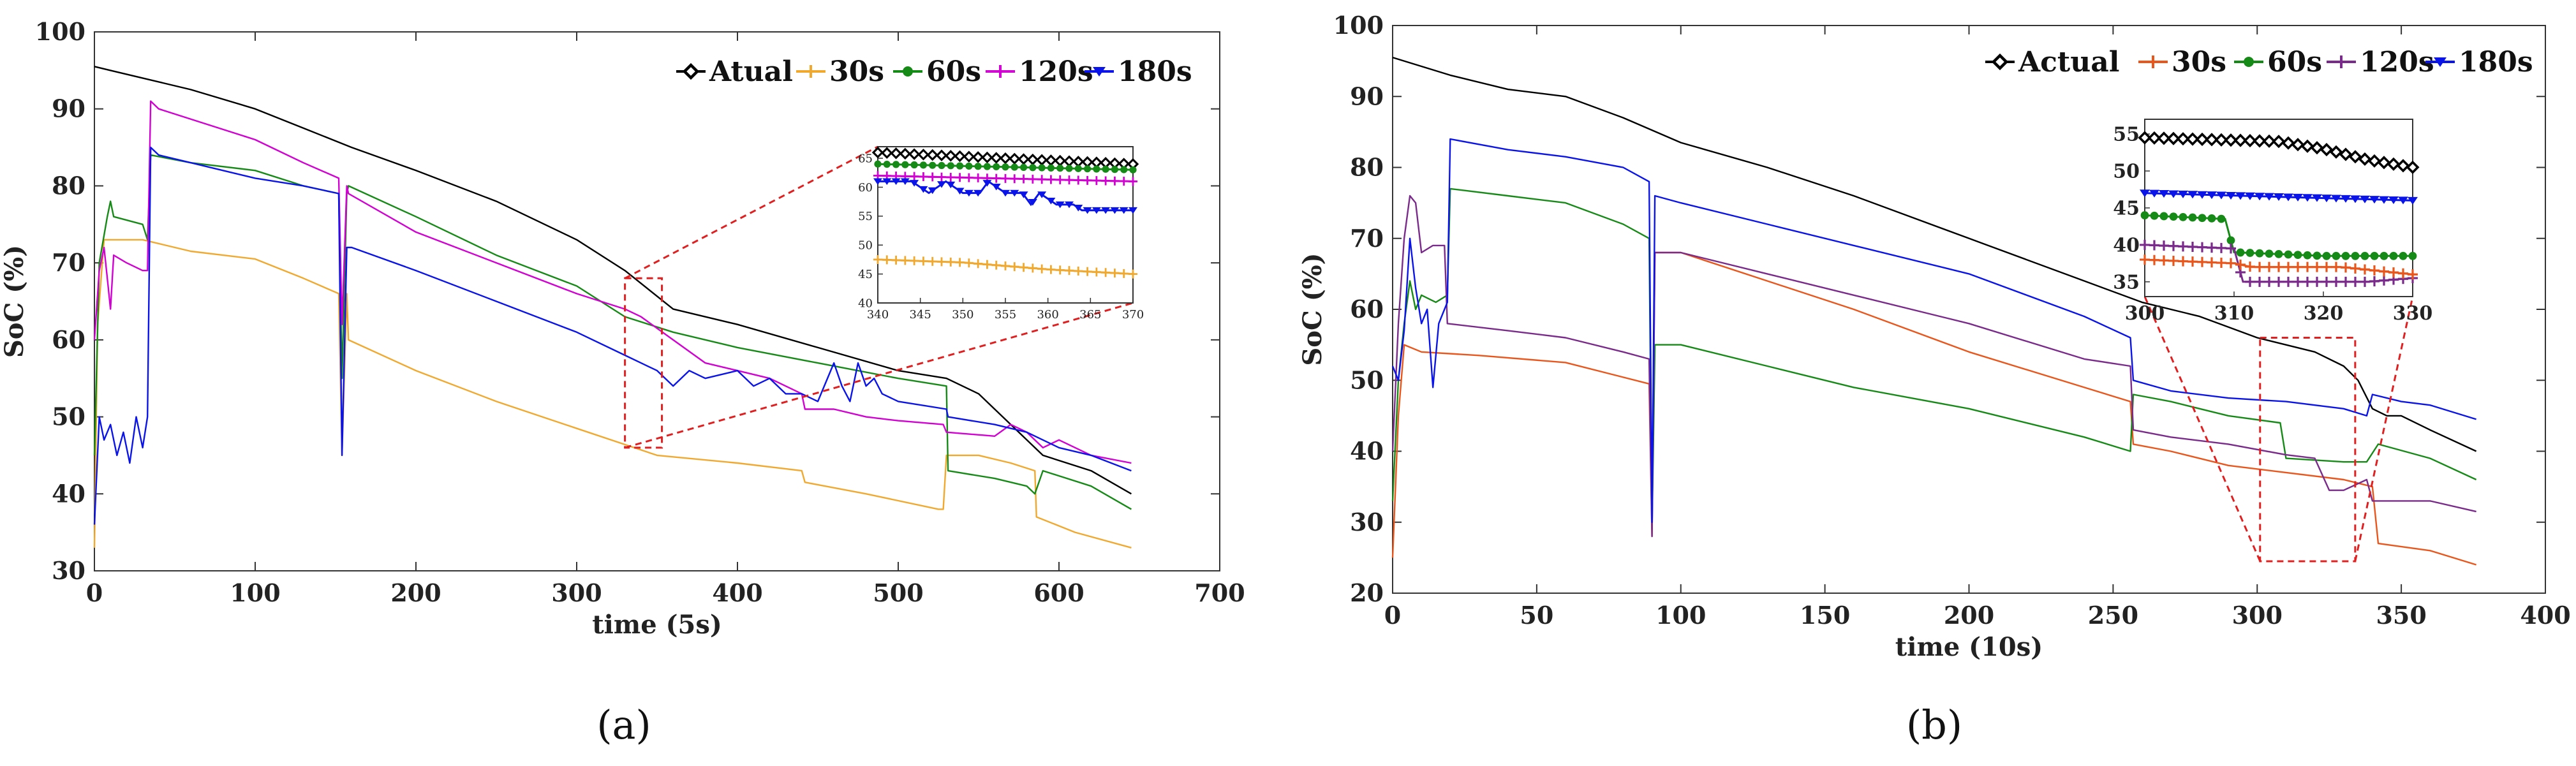 Image resolution: width=2576 pixels, height=766 pixels. What do you see at coordinates (2249, 62) in the screenshot?
I see `legend-marker-60s` at bounding box center [2249, 62].